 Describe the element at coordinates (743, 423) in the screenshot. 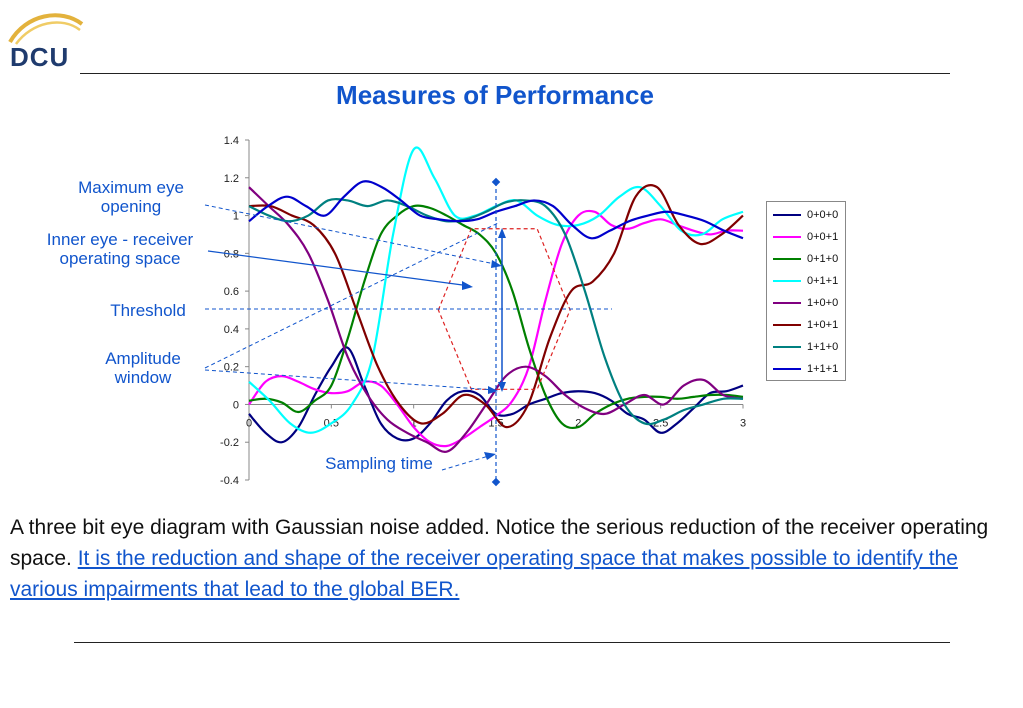

I see `x-tick-label: 3` at that location.